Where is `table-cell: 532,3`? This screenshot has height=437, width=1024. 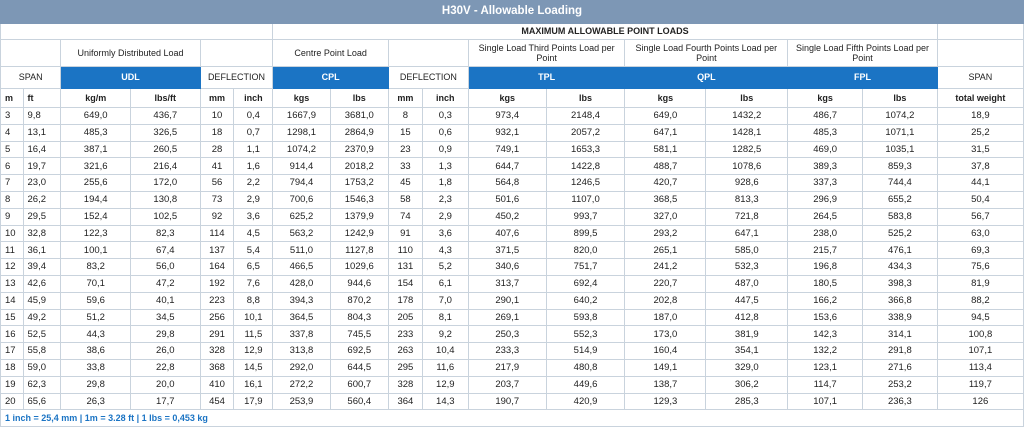 table-cell: 532,3 is located at coordinates (747, 267).